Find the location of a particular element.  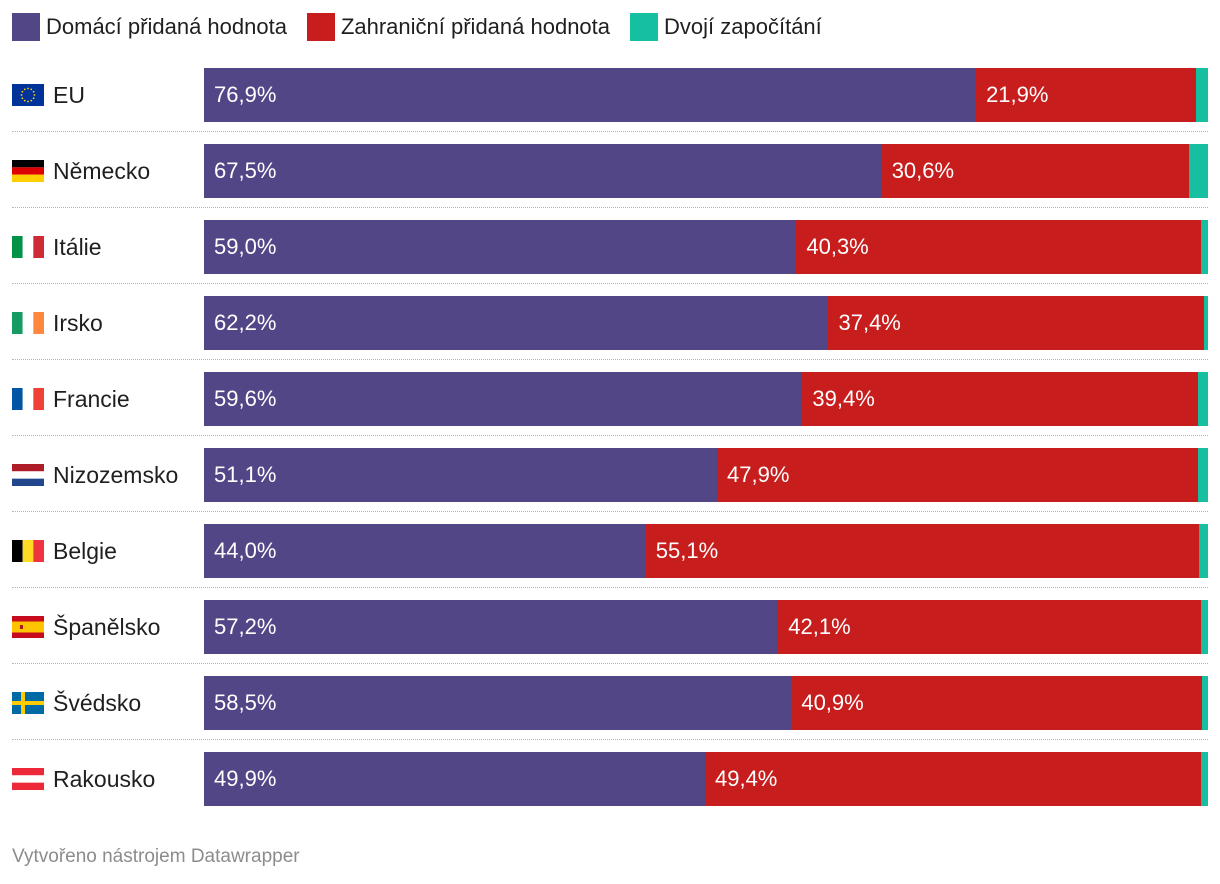

bar-track: 67,5% 30,6% is located at coordinates (706, 171).